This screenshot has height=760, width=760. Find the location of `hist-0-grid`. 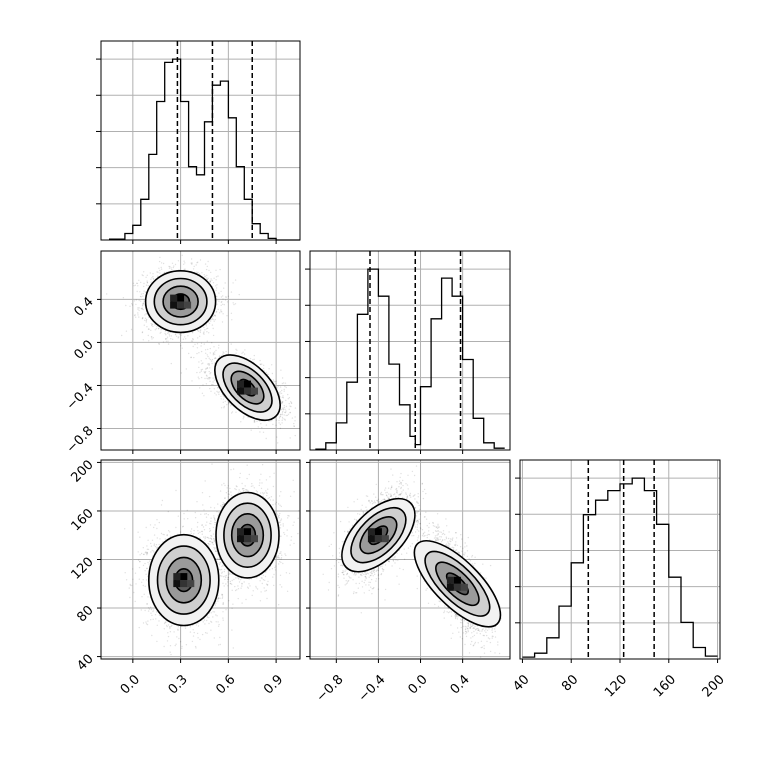

hist-0-grid is located at coordinates (200, 140).